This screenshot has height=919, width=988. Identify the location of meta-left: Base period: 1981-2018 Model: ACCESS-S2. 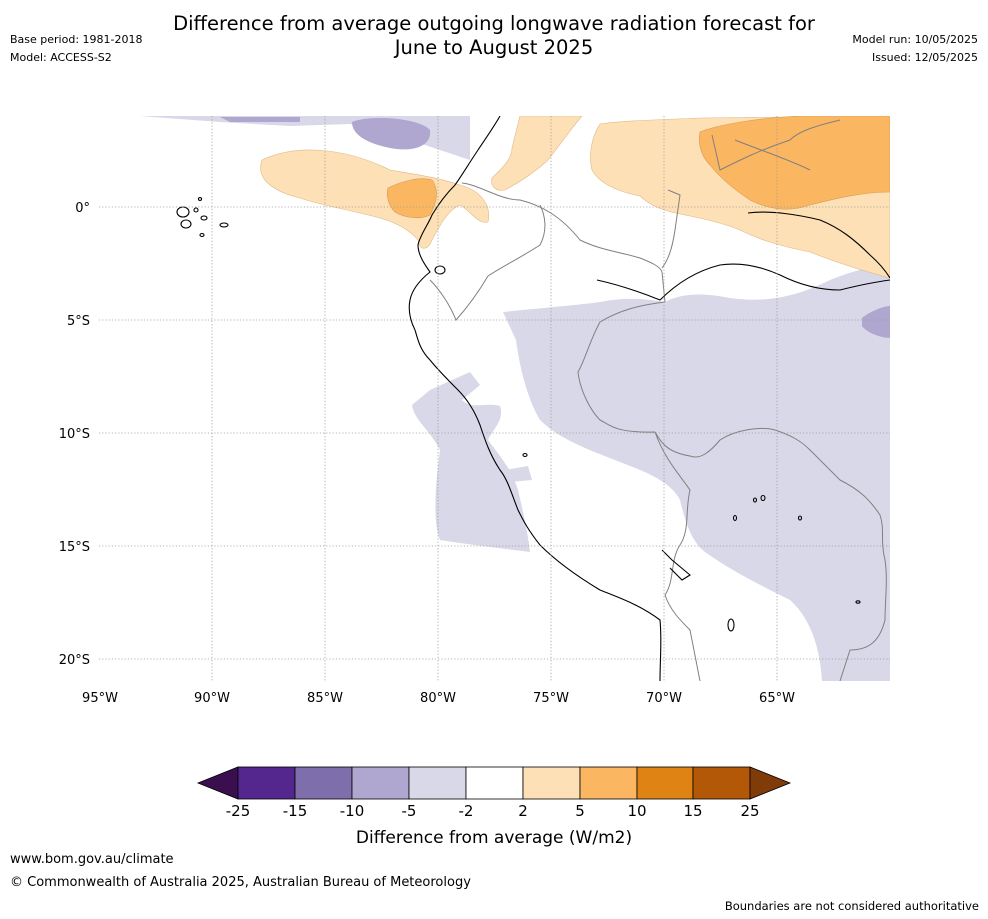
(76, 49).